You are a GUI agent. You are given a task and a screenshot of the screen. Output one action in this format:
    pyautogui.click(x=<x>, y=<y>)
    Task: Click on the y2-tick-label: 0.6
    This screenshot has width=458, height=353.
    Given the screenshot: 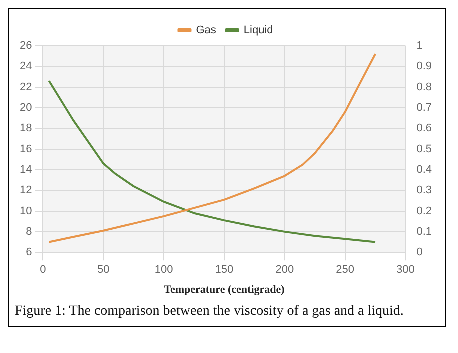 What is the action you would take?
    pyautogui.click(x=424, y=128)
    